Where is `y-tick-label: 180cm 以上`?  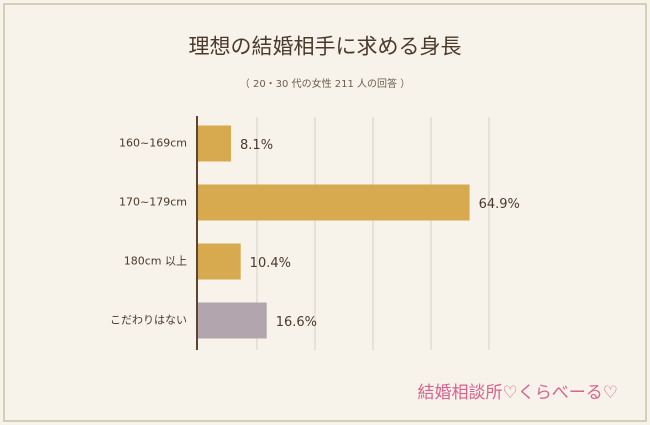
y-tick-label: 180cm 以上 is located at coordinates (155, 261).